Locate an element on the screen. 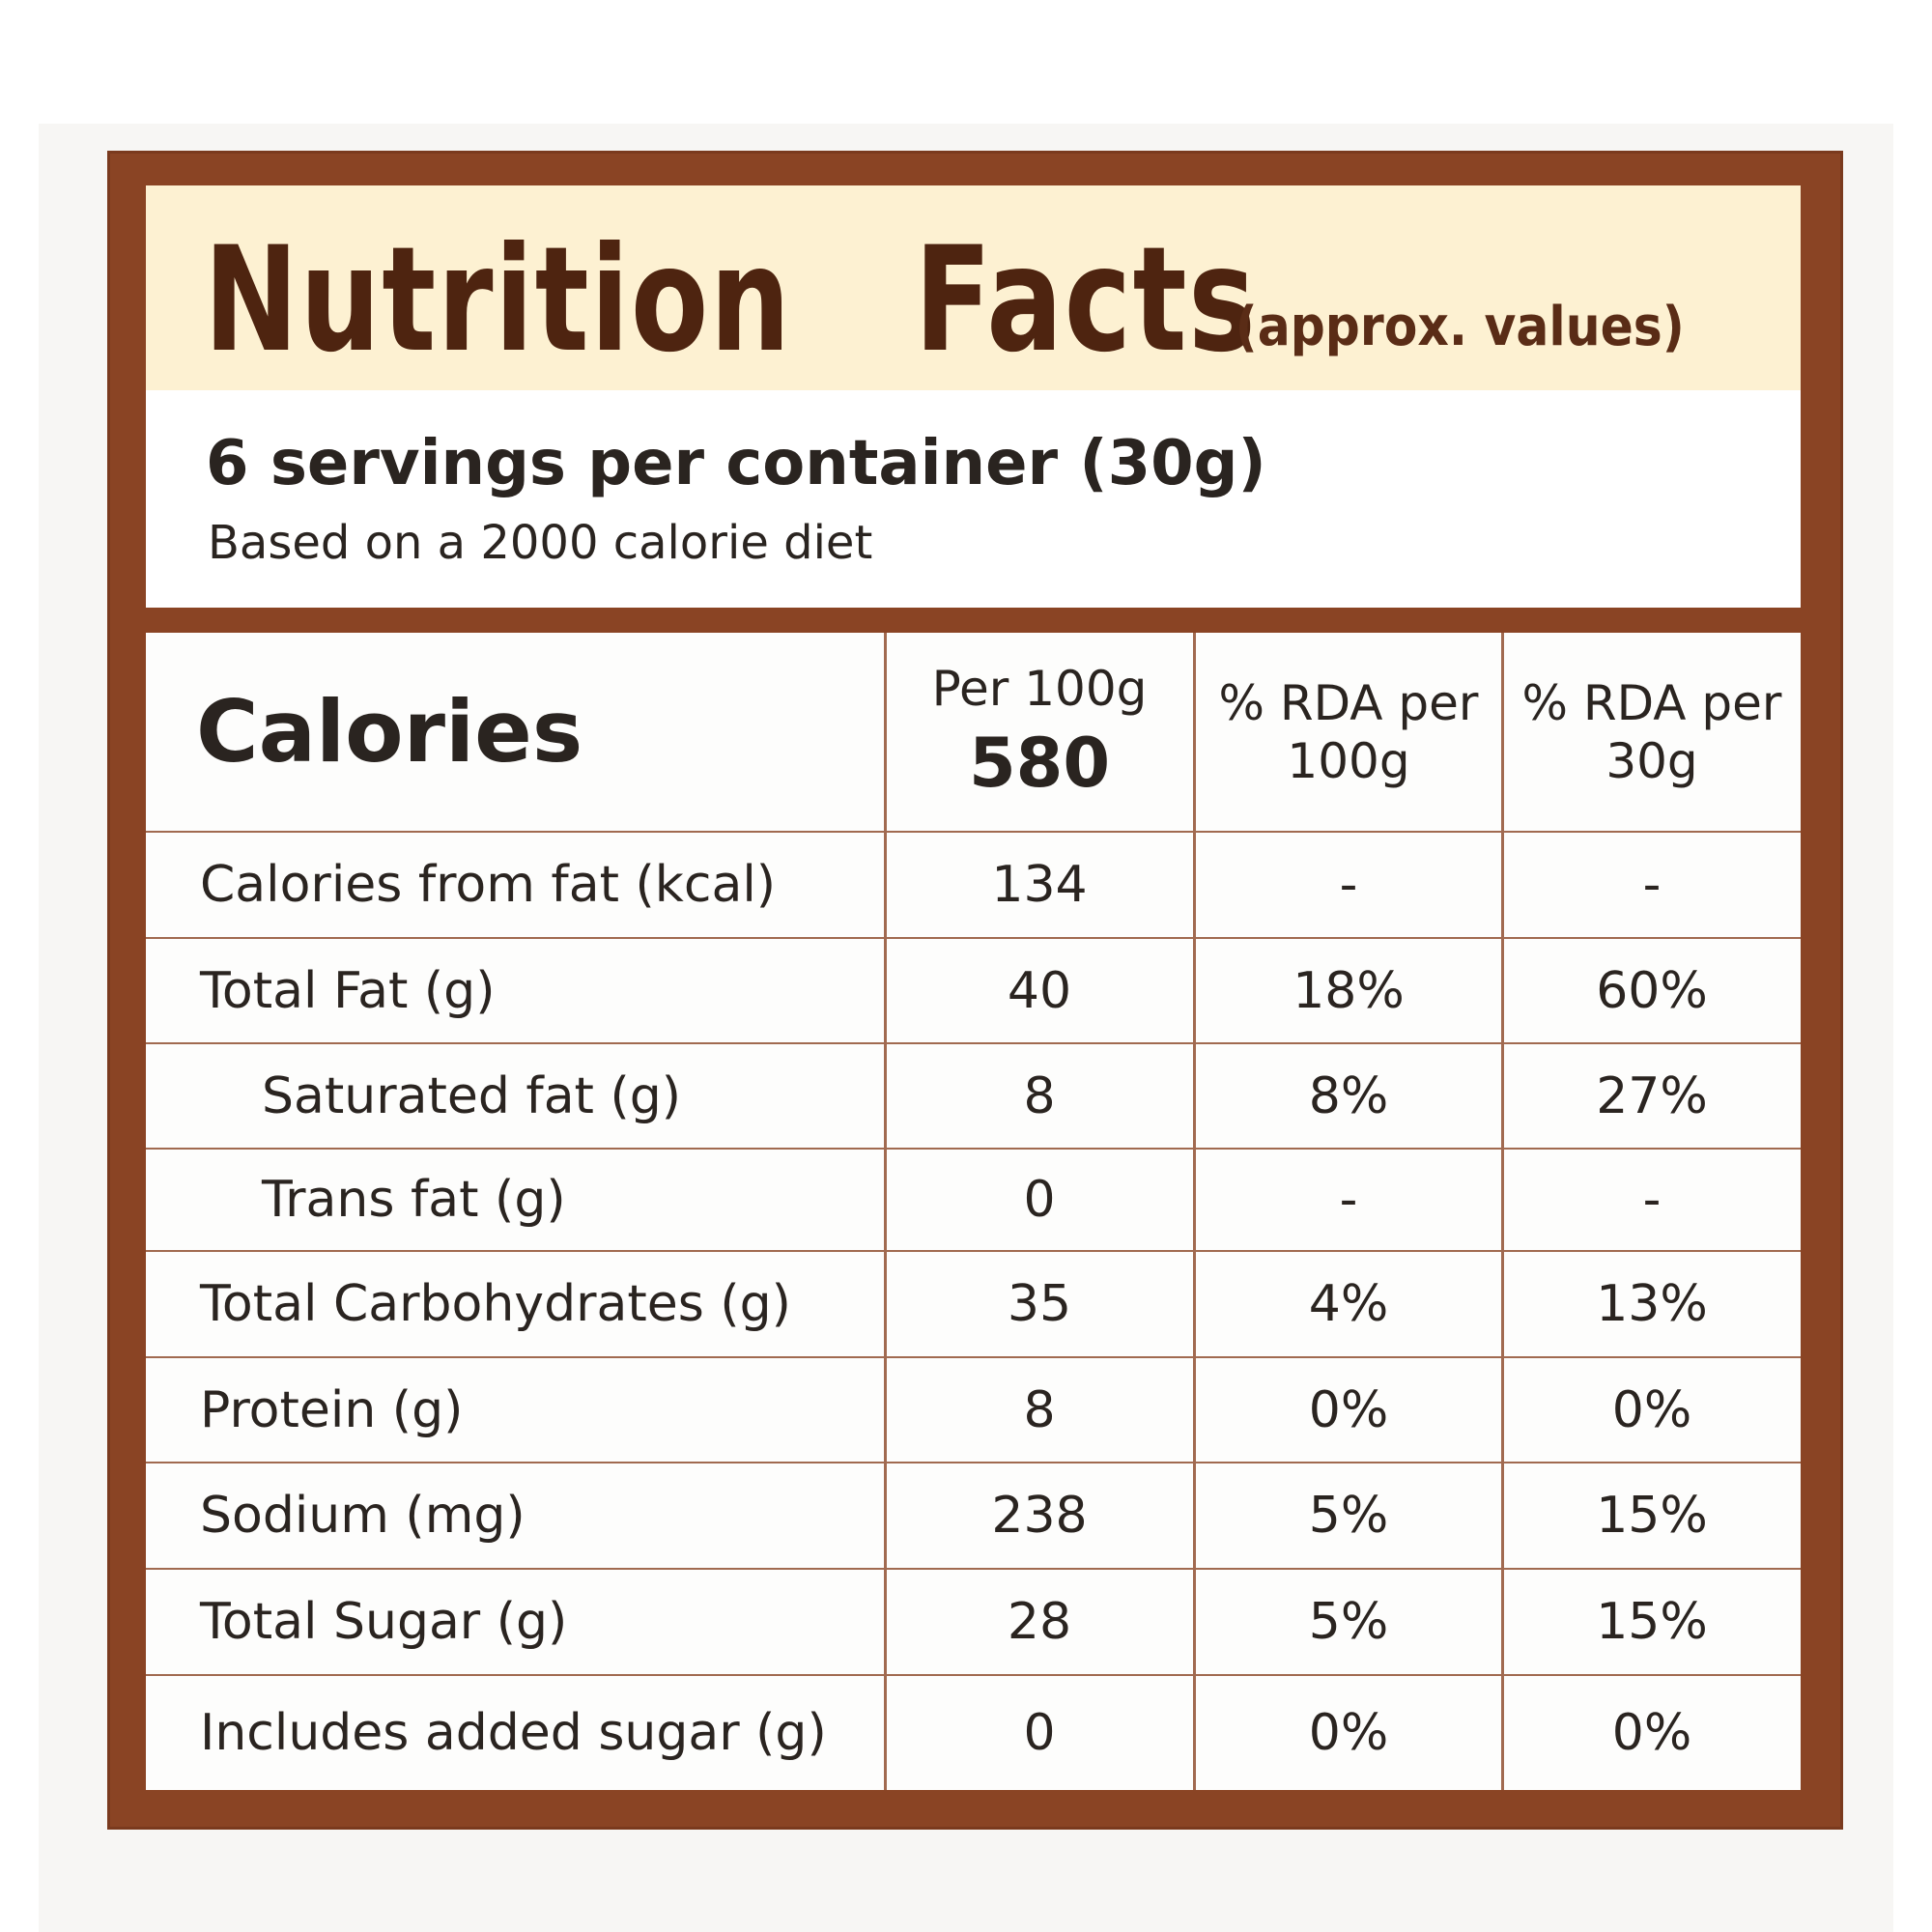  table-row: Calories from fat (kcal) 134 - - is located at coordinates (973, 886).